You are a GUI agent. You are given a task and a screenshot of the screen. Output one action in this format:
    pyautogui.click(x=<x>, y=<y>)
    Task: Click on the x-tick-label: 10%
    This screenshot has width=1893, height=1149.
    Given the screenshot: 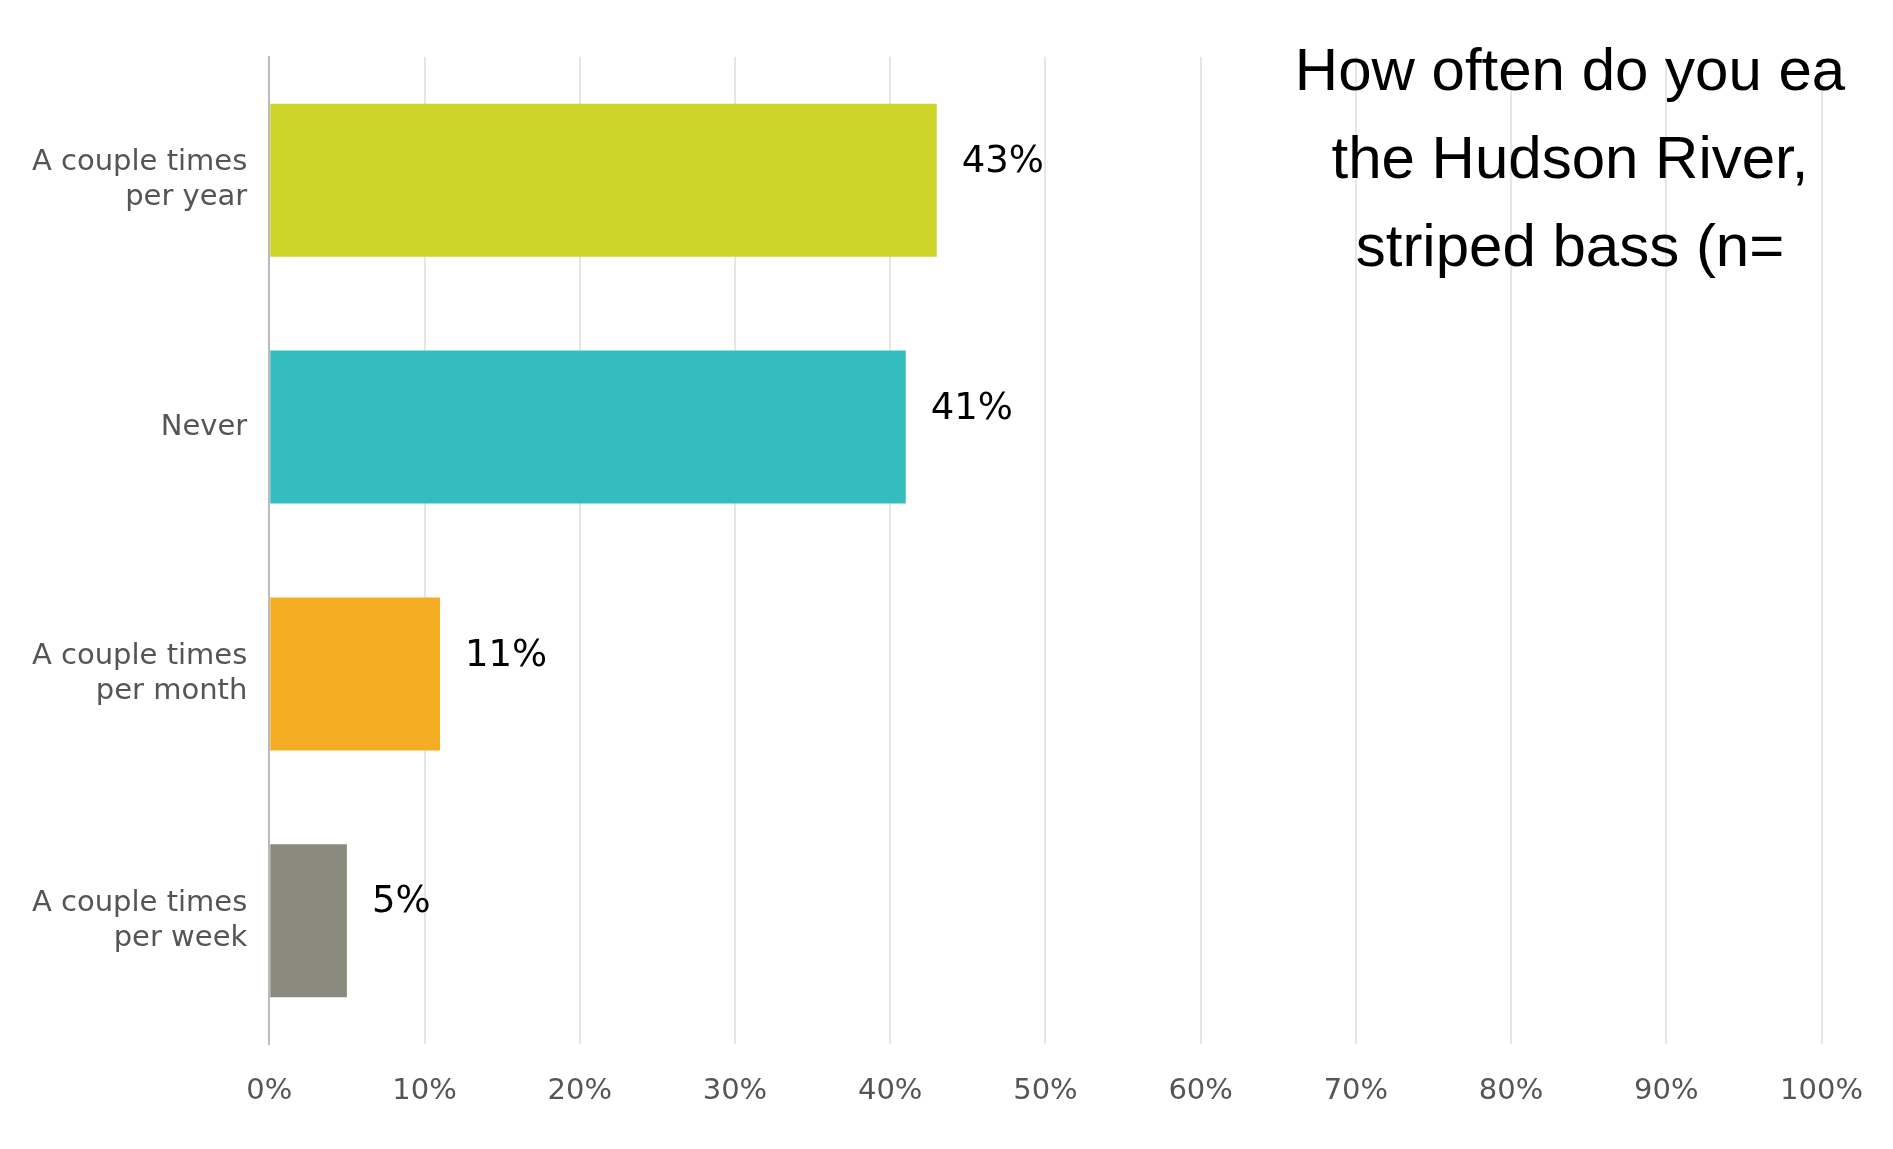 What is the action you would take?
    pyautogui.click(x=424, y=1089)
    